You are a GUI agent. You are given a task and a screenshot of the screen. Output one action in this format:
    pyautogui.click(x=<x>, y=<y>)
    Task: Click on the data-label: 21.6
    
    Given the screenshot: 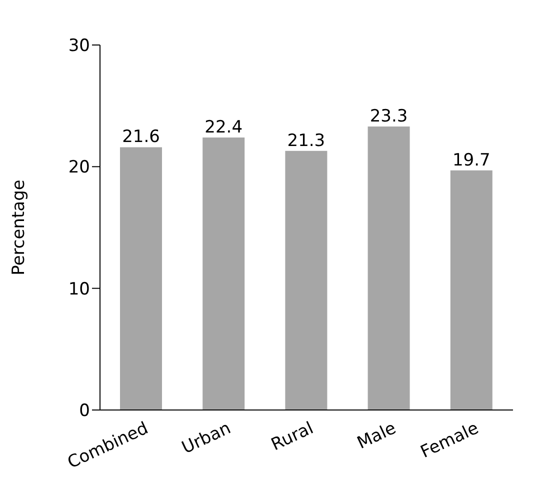 What is the action you would take?
    pyautogui.click(x=141, y=137)
    